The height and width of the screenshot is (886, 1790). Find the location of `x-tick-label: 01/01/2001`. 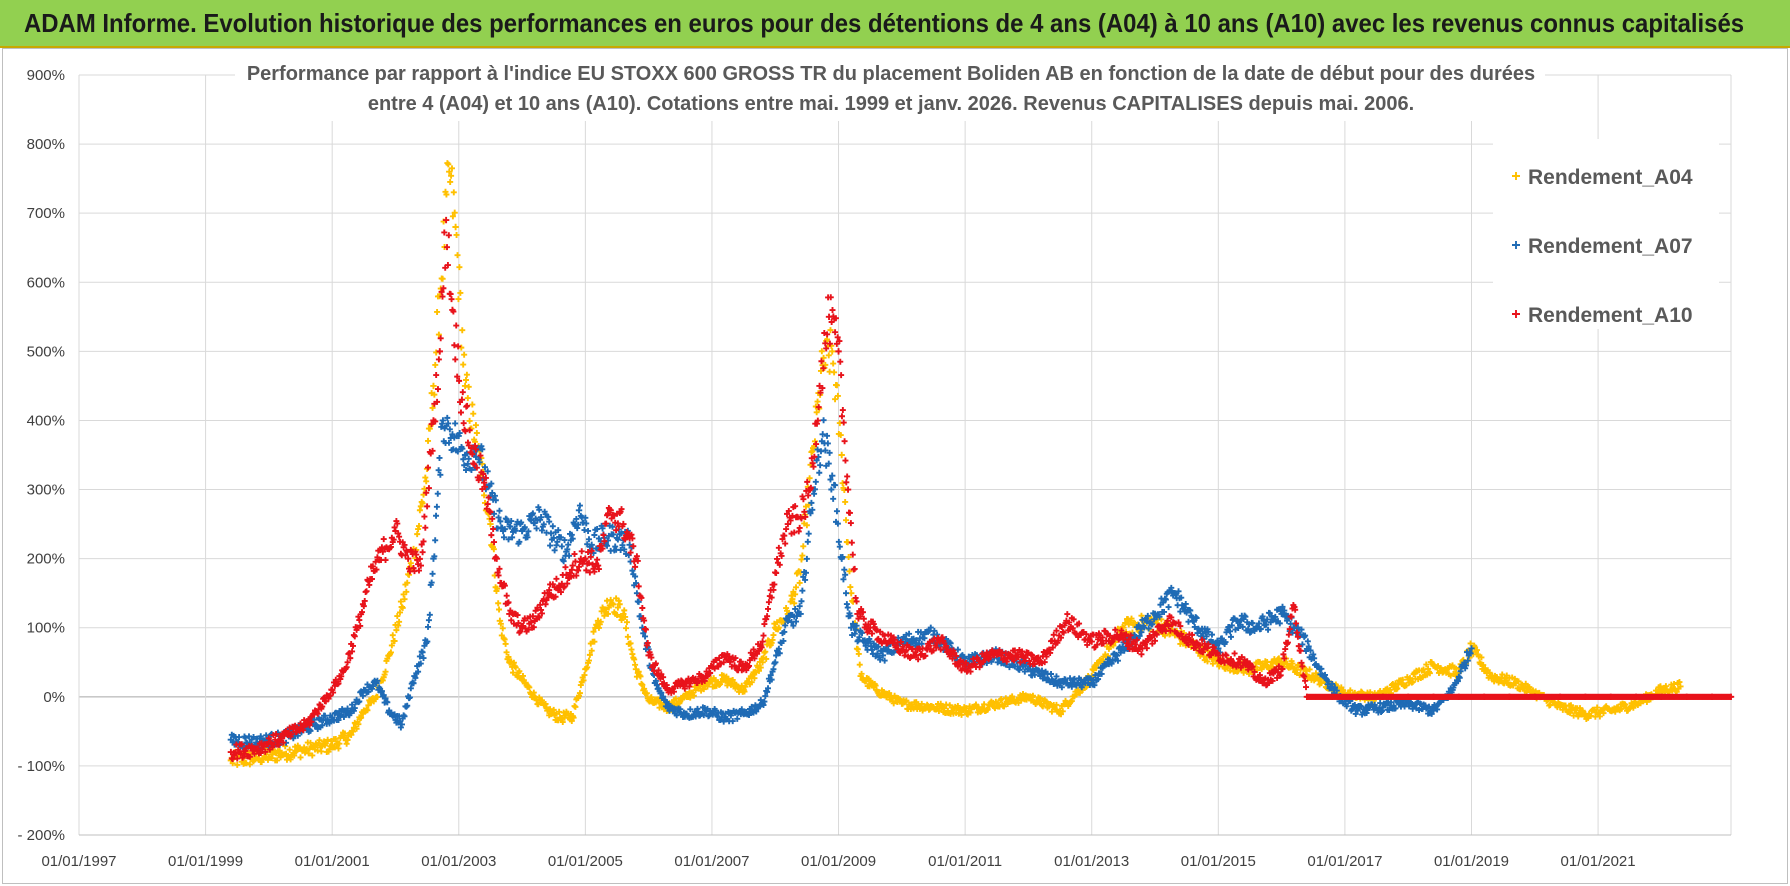

x-tick-label: 01/01/2001 is located at coordinates (332, 861).